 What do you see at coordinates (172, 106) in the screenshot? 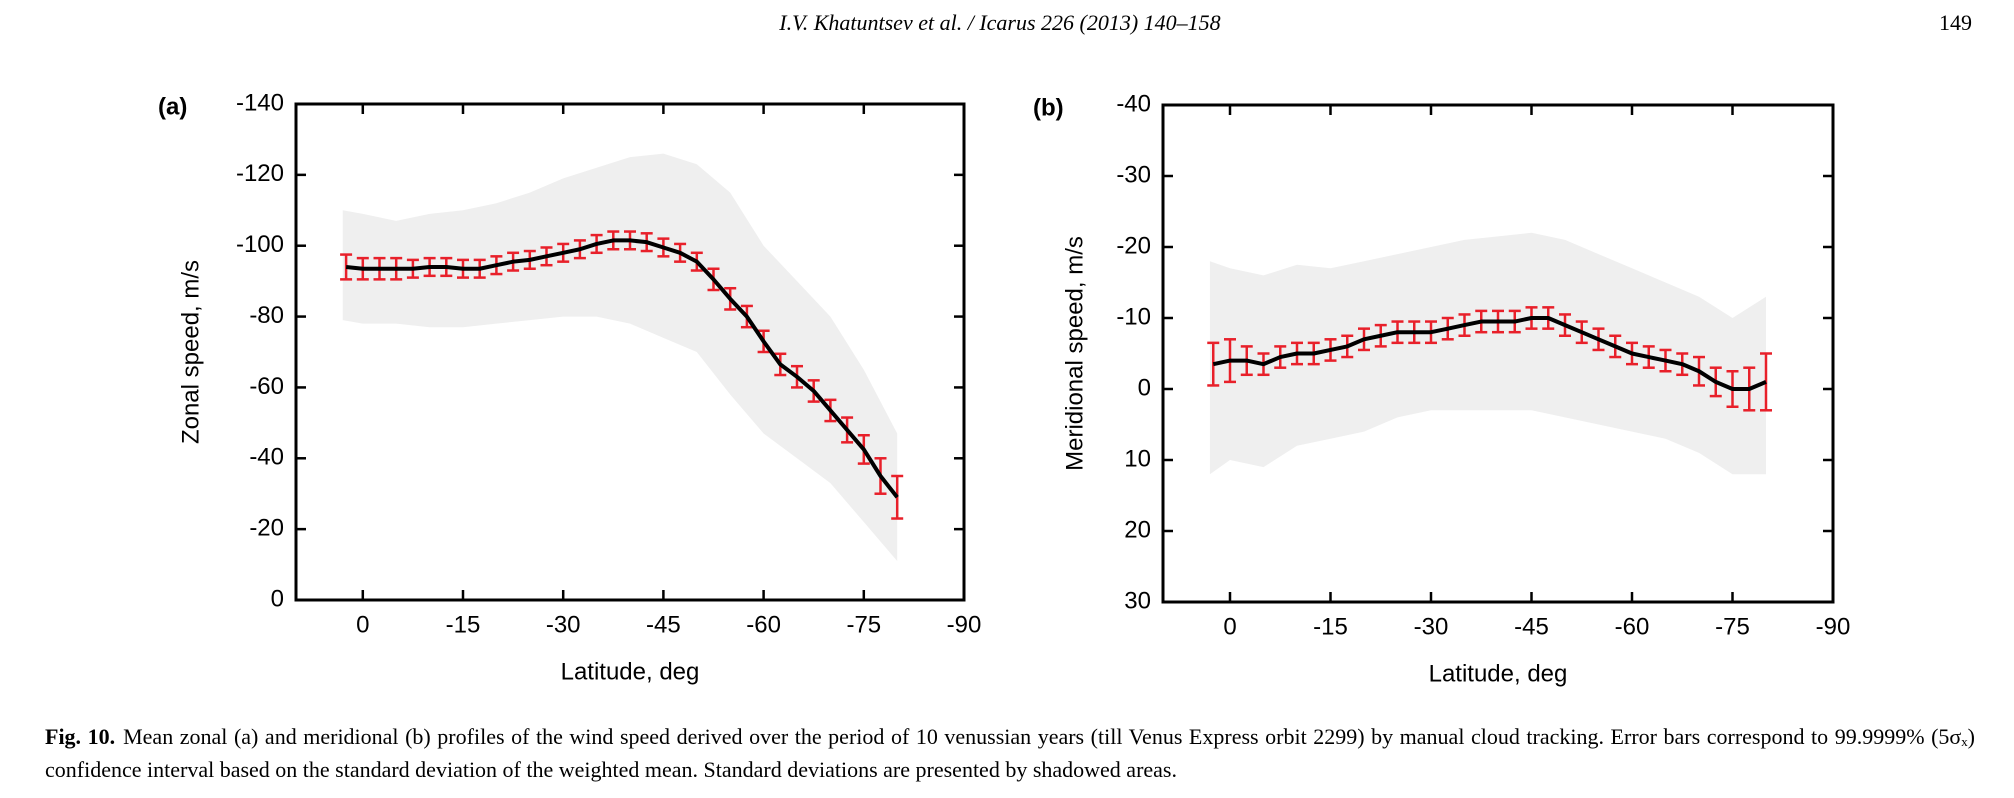
I see `panel-label: (a)` at bounding box center [172, 106].